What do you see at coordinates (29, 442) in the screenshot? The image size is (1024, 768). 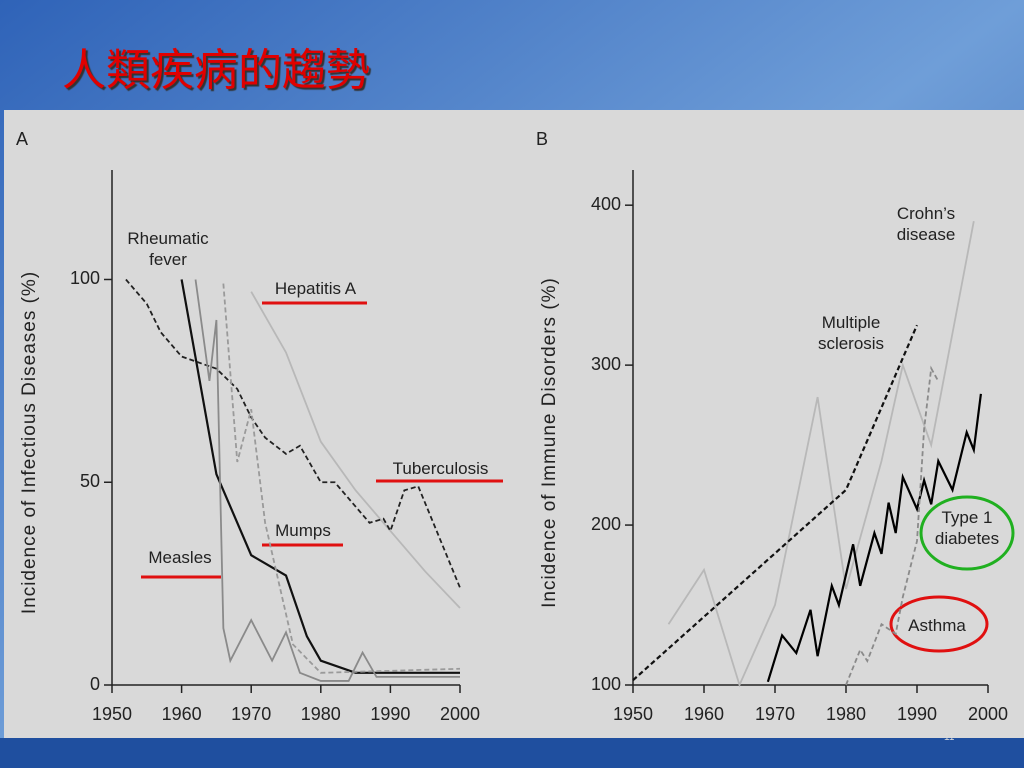 I see `y-axis-label: Incidence of Infectious Diseases (%)` at bounding box center [29, 442].